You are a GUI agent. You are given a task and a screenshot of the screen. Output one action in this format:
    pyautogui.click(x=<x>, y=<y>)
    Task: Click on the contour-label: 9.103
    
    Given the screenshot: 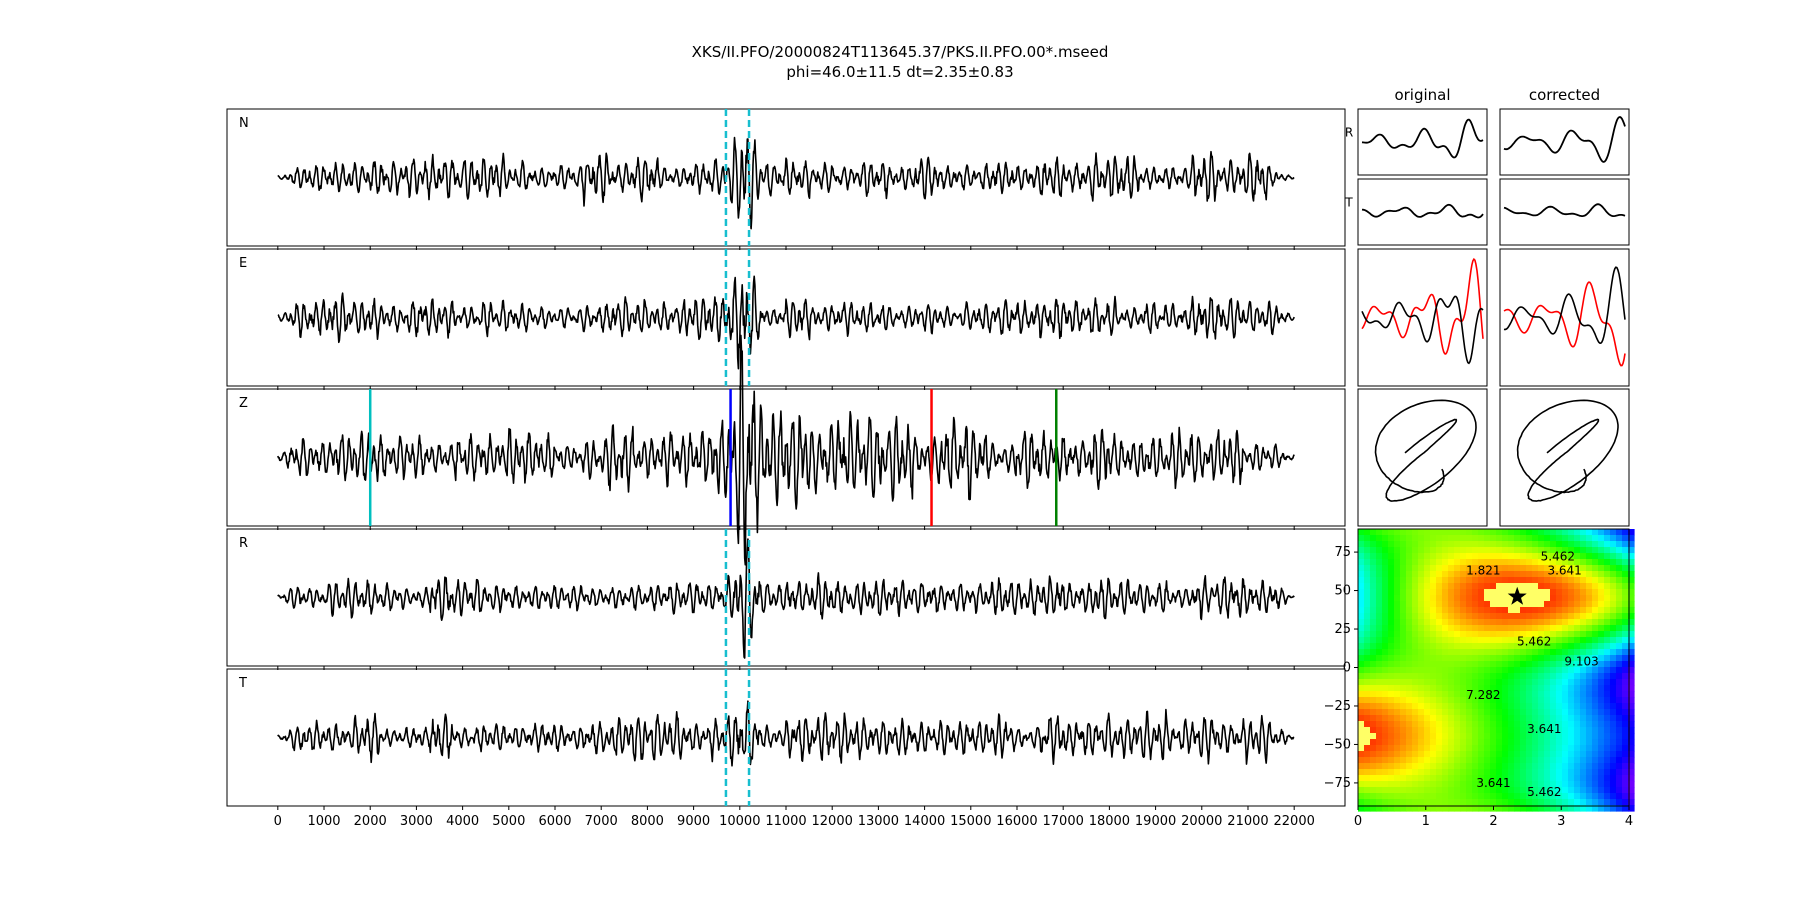 What is the action you would take?
    pyautogui.click(x=1581, y=661)
    